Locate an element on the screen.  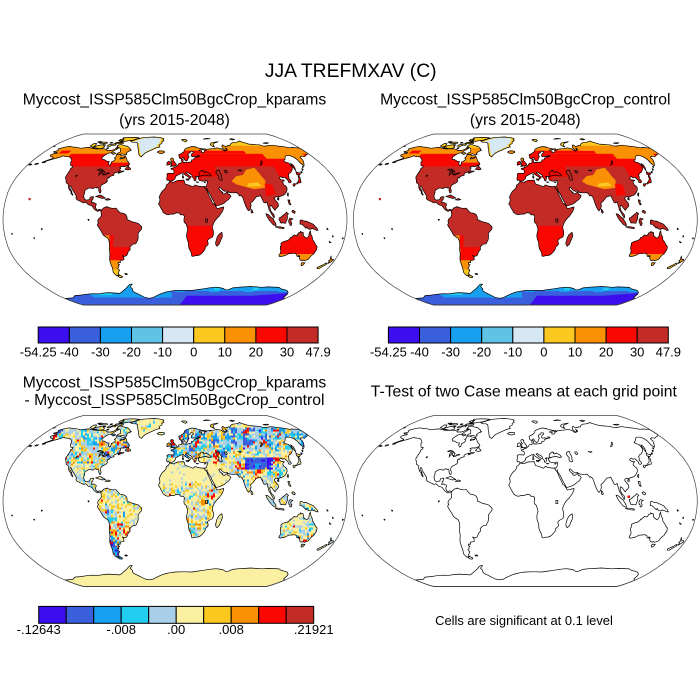
svg-text: .00 is located at coordinates (176, 629).